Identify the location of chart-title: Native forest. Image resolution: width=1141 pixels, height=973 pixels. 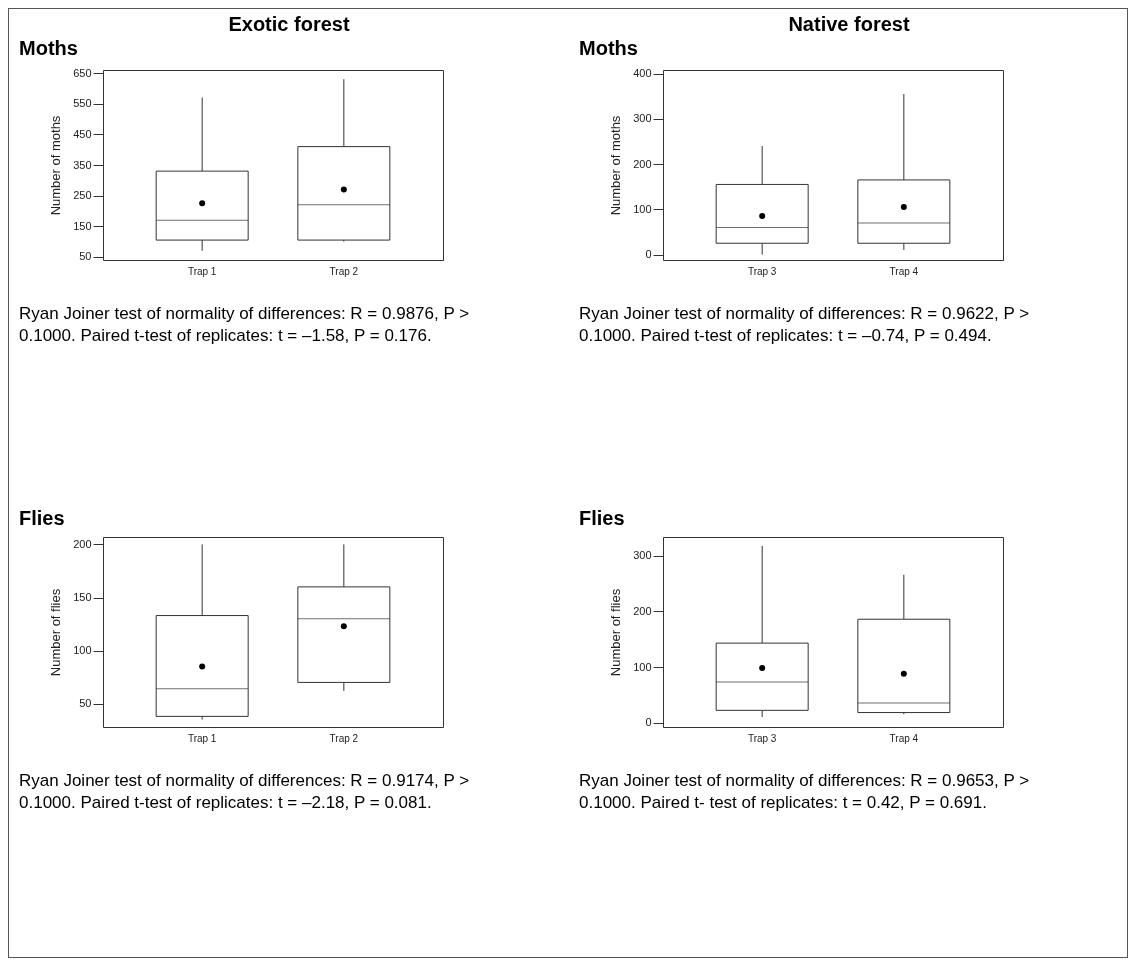
(849, 25).